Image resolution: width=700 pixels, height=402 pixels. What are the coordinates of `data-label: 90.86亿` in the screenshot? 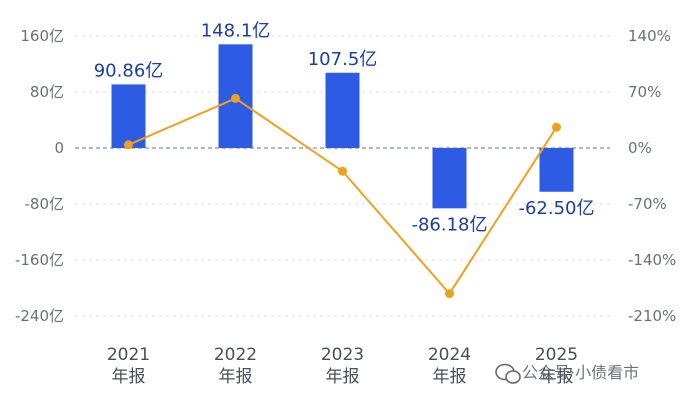 It's located at (129, 70).